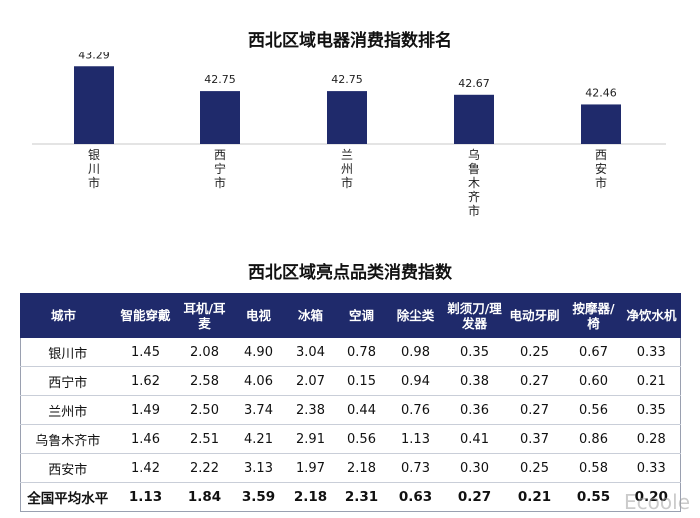 The width and height of the screenshot is (700, 518). What do you see at coordinates (593, 497) in the screenshot?
I see `table-cell-value: 0.55` at bounding box center [593, 497].